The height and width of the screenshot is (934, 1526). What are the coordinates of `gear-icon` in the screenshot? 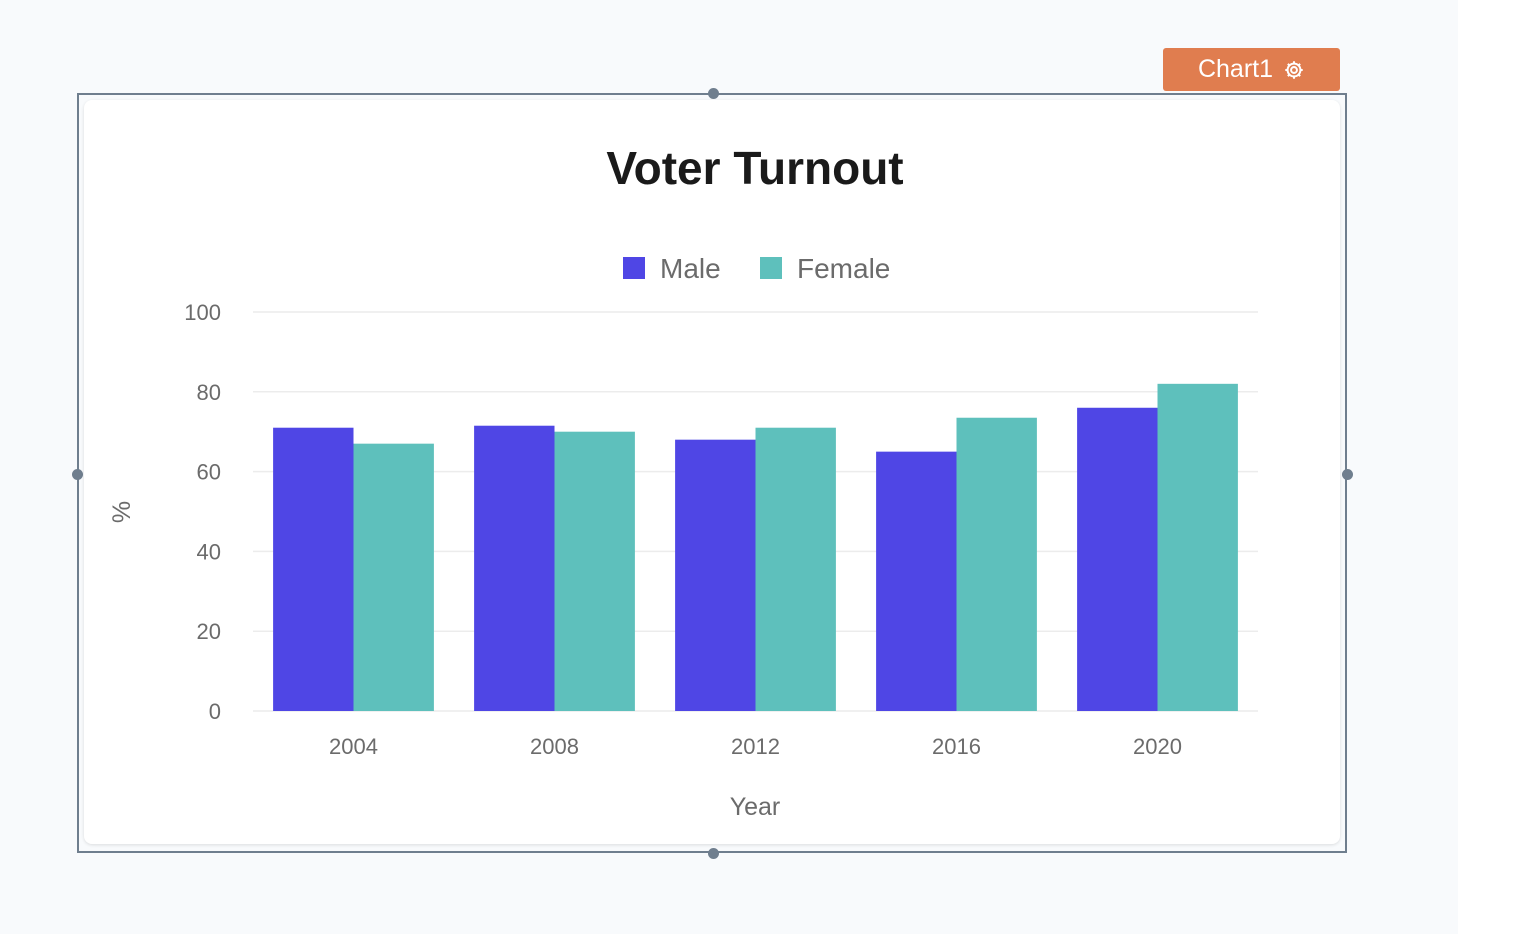 It's located at (1294, 70).